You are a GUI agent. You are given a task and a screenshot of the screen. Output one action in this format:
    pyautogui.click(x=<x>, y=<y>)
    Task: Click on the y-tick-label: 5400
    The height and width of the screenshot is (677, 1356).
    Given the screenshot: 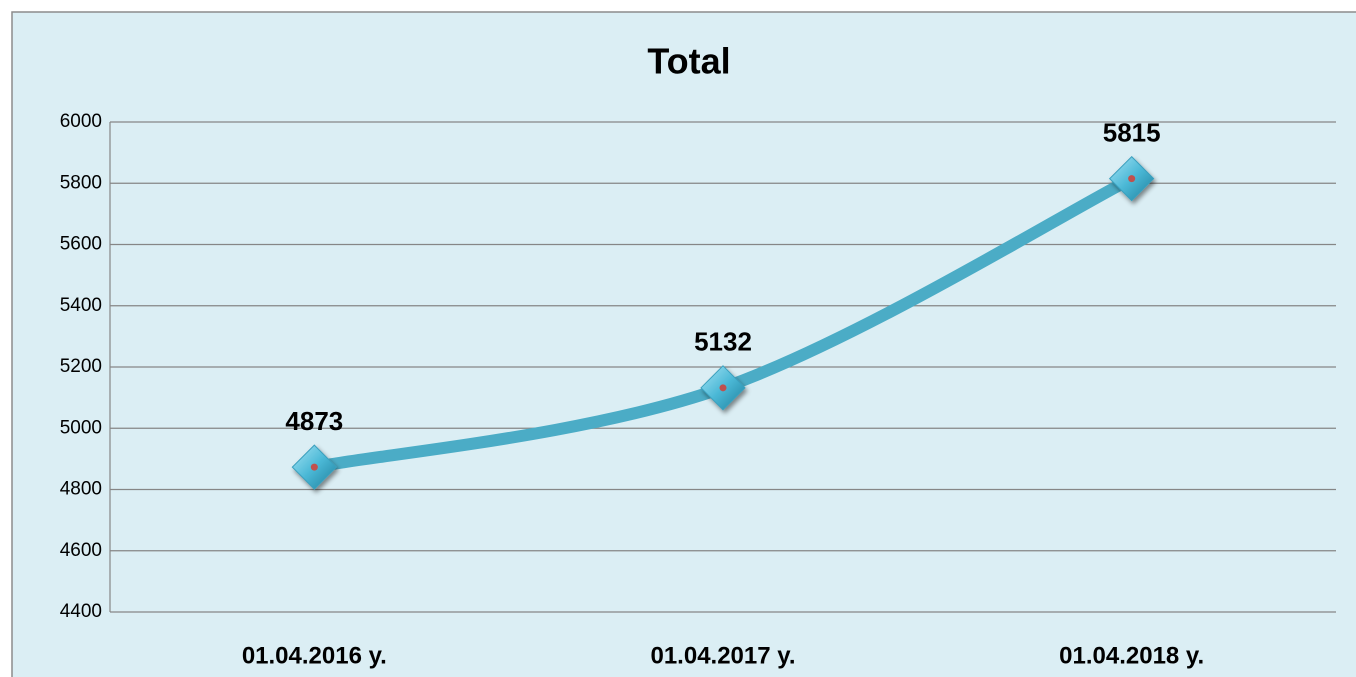 What is the action you would take?
    pyautogui.click(x=81, y=305)
    